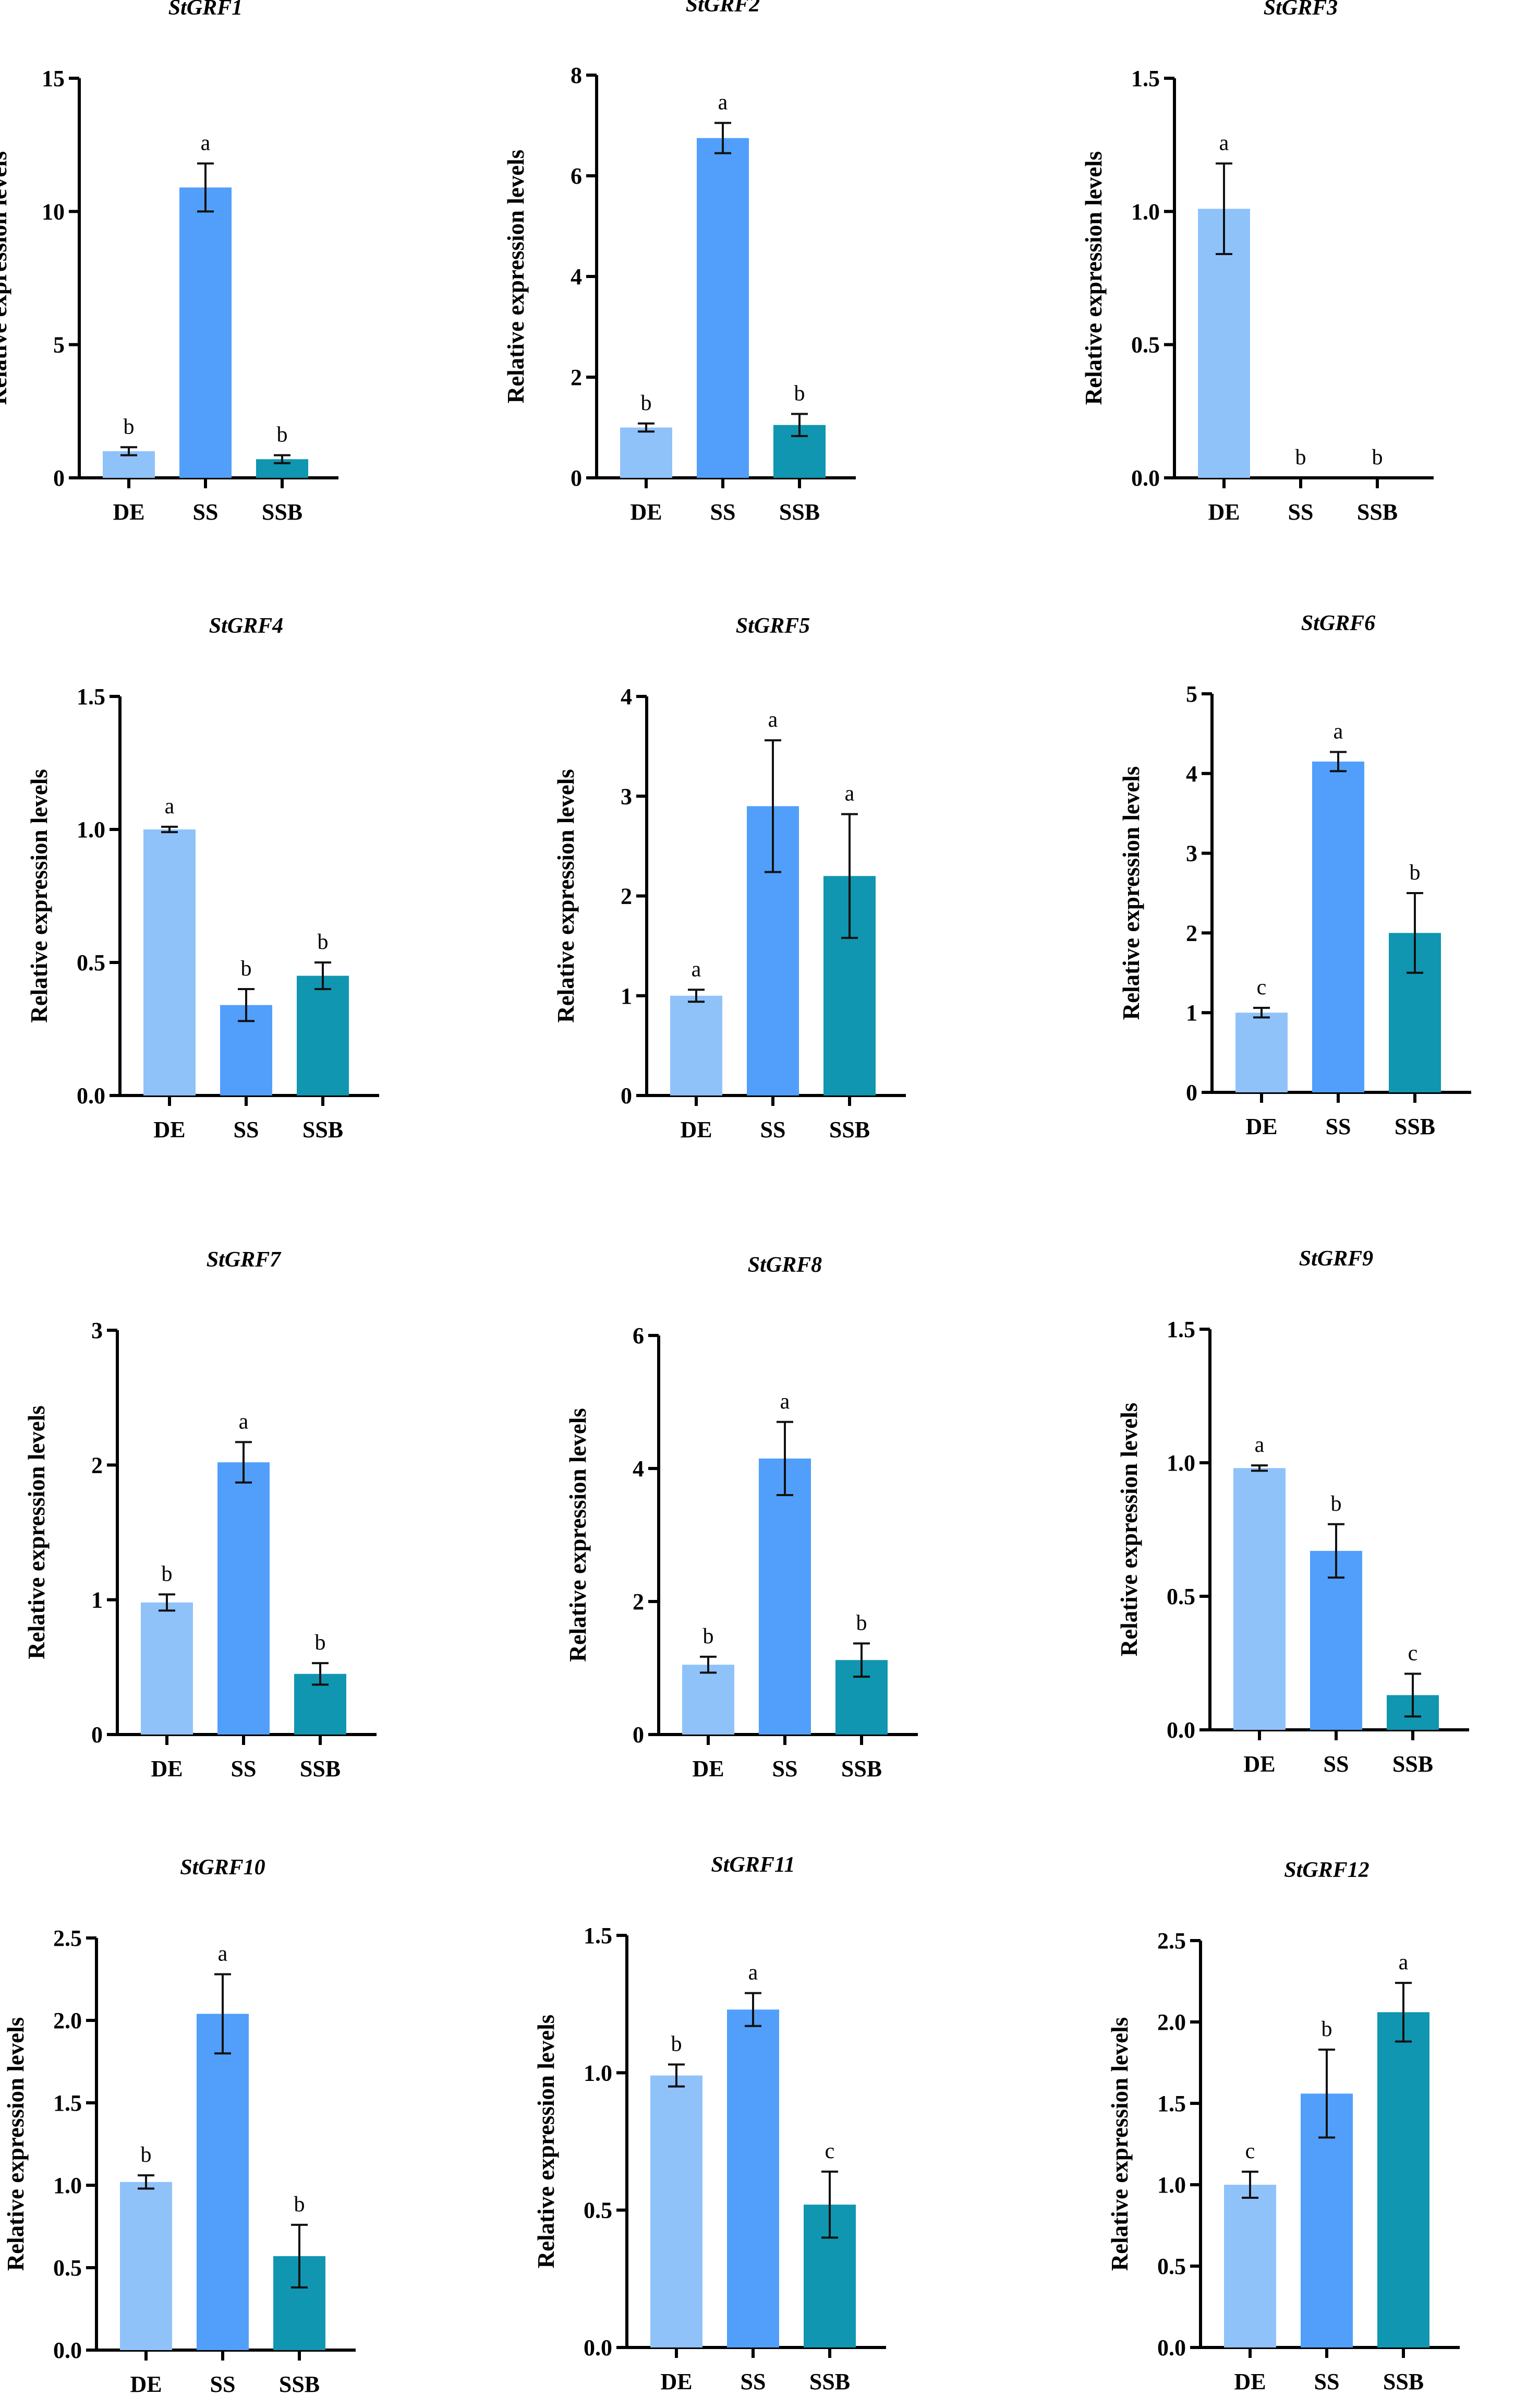 Image resolution: width=1527 pixels, height=2408 pixels. Describe the element at coordinates (53, 79) in the screenshot. I see `y-tick-label: 15` at that location.